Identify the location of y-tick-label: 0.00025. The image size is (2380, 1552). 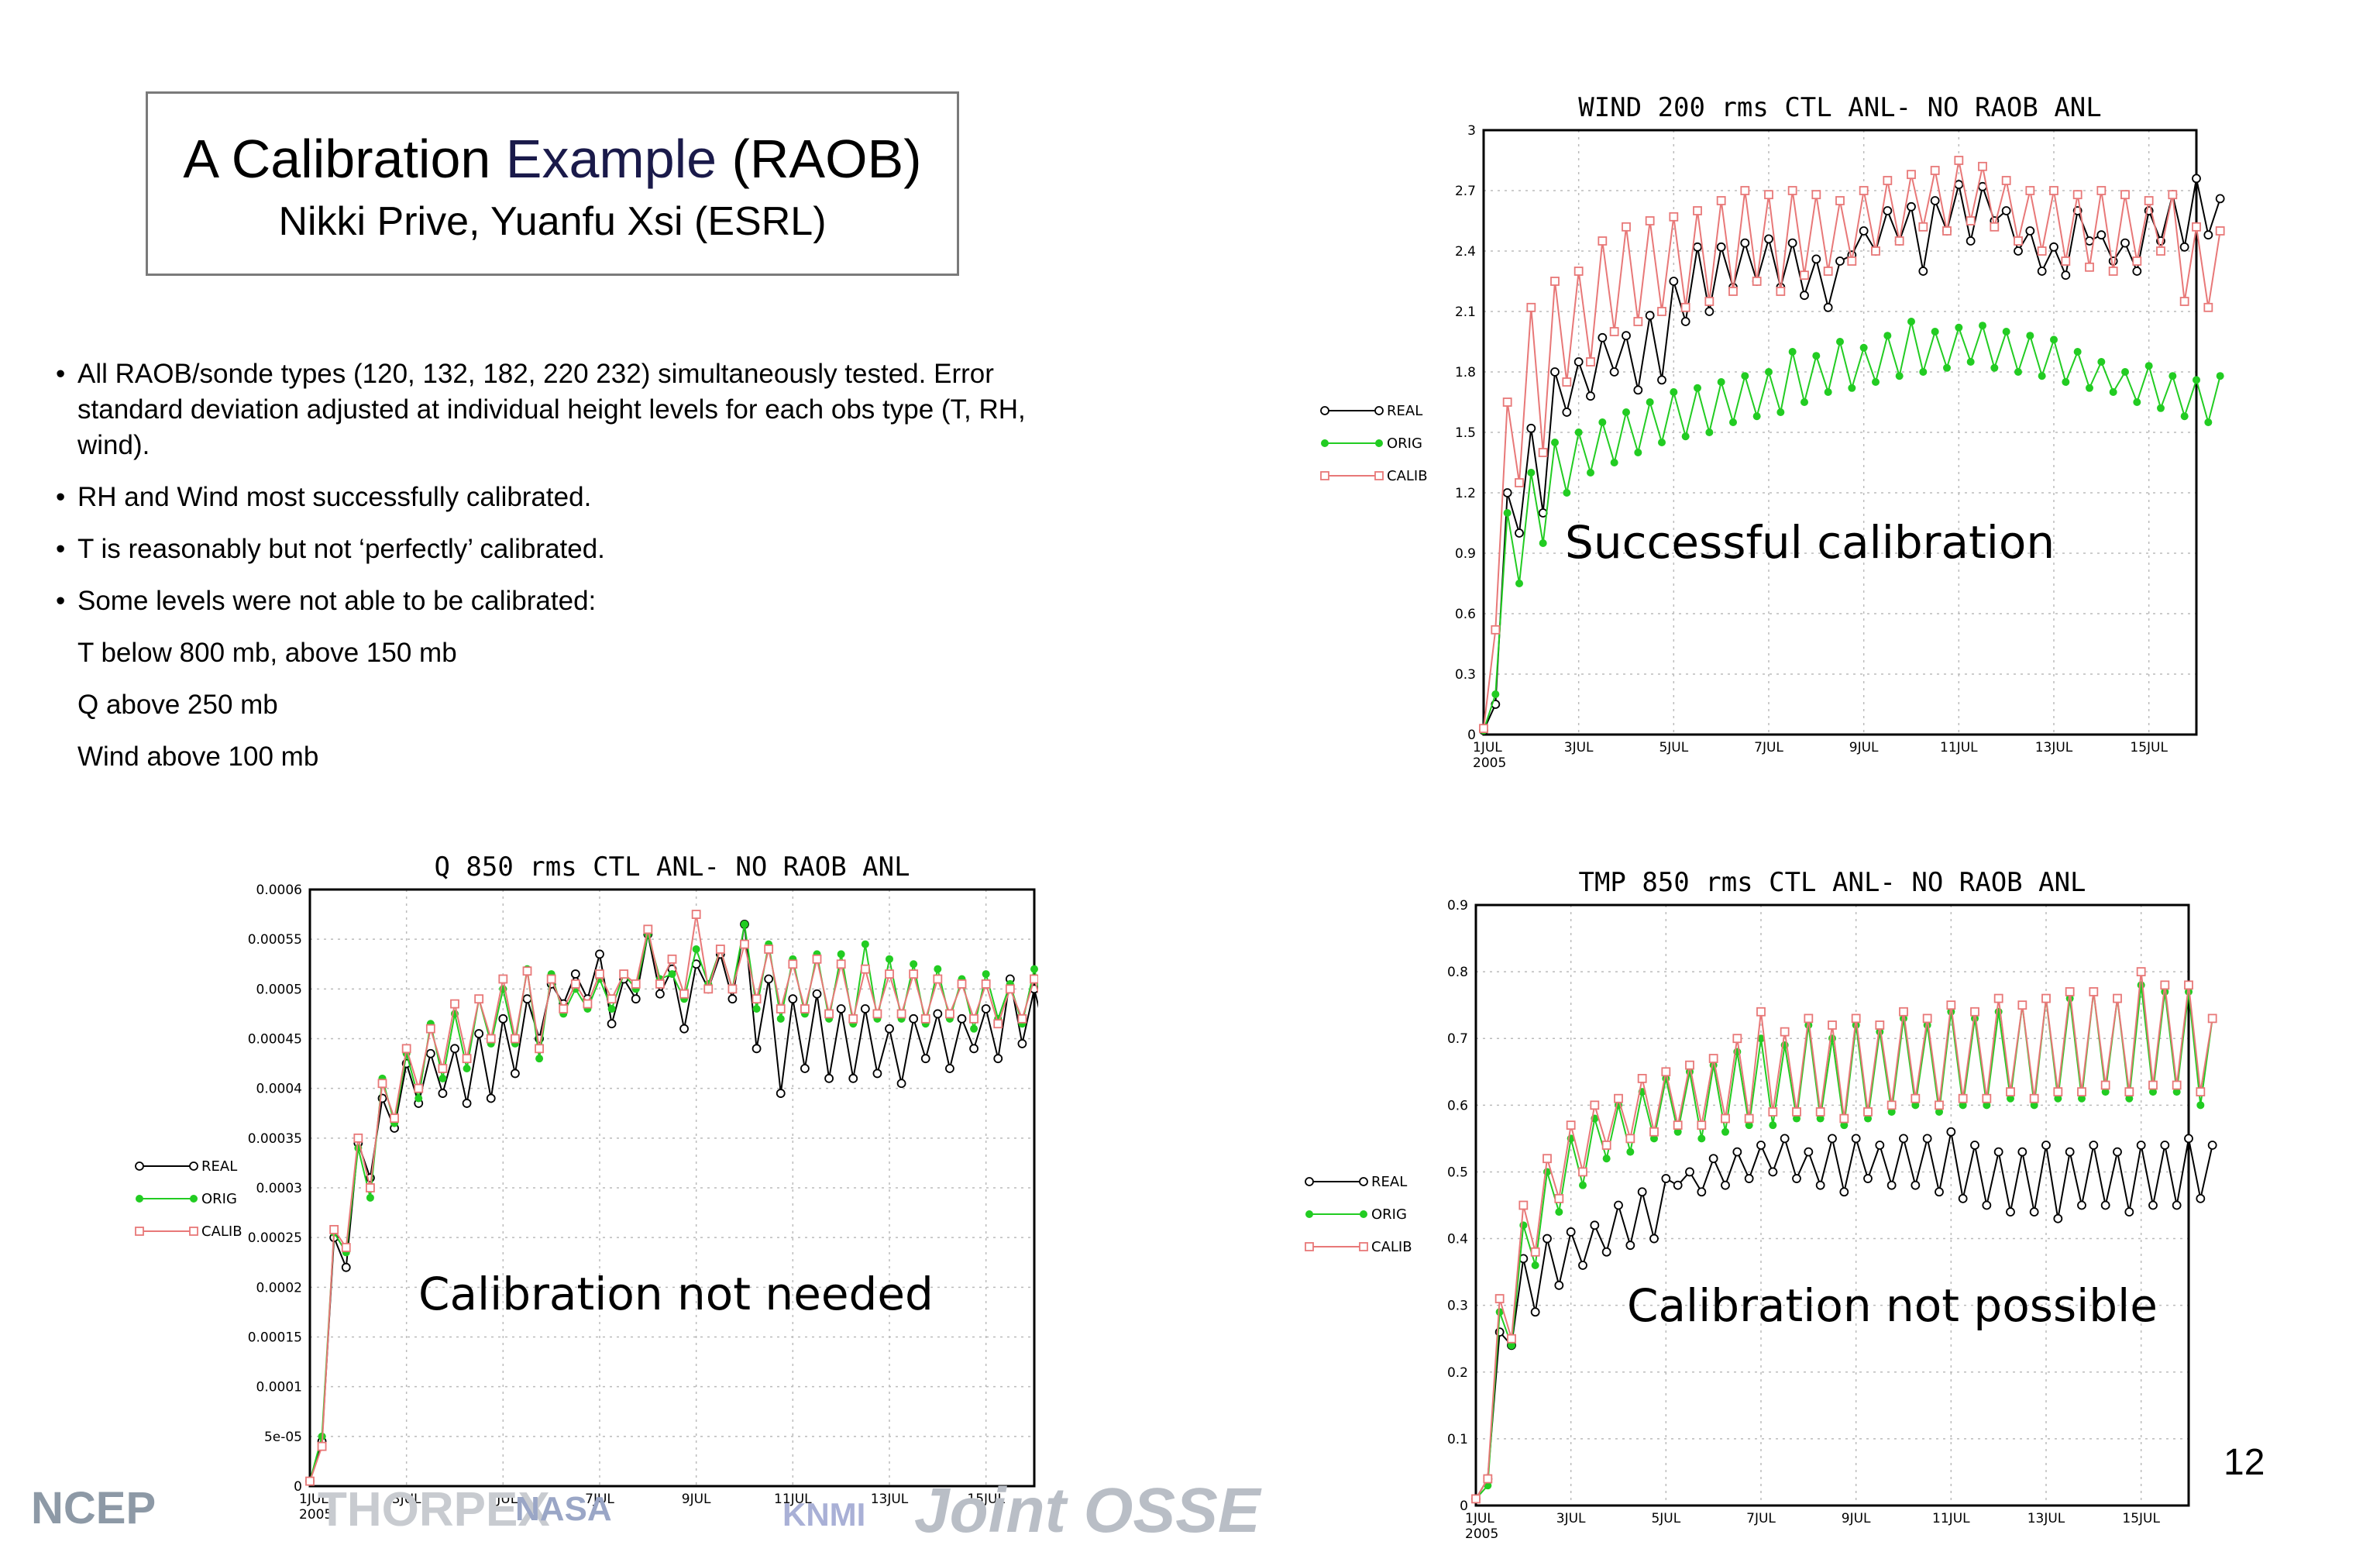
(275, 1238).